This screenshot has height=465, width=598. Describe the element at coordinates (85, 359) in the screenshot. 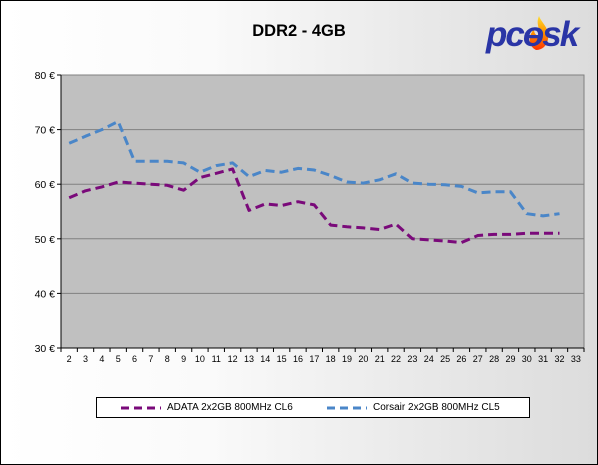

I see `x-tick-label: 3` at that location.